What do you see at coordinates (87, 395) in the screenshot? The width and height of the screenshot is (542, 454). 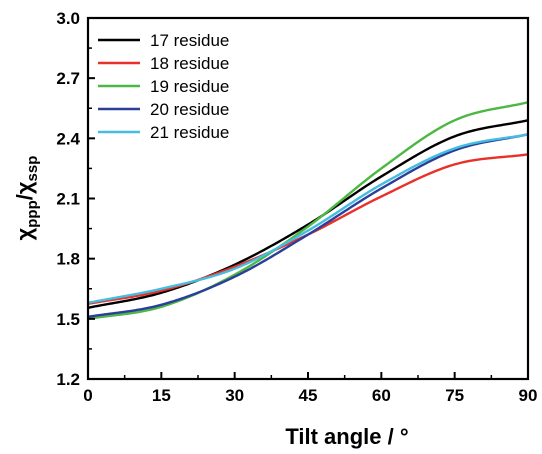 I see `x-tick-label: 0` at bounding box center [87, 395].